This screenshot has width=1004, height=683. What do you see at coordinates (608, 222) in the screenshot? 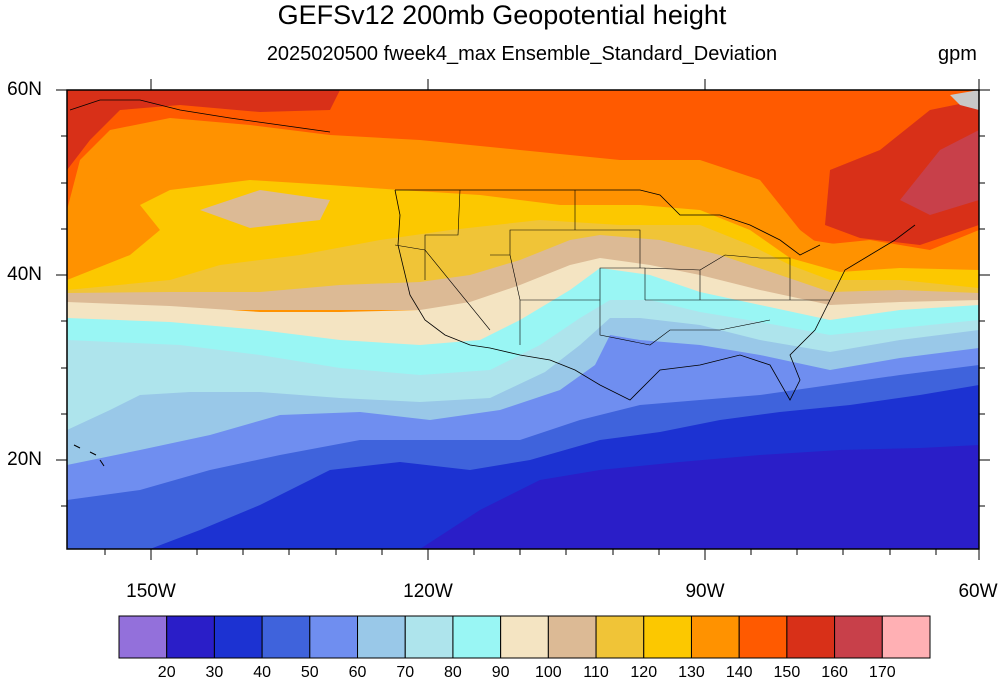
I see `us-canada-border` at bounding box center [608, 222].